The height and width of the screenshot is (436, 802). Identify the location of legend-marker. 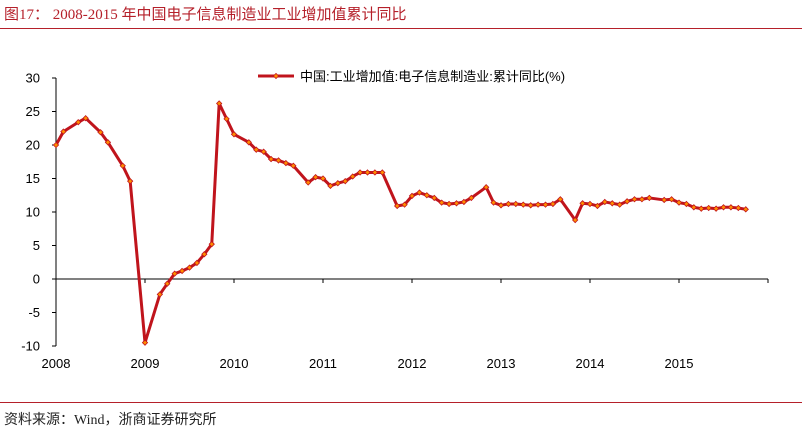
(276, 76).